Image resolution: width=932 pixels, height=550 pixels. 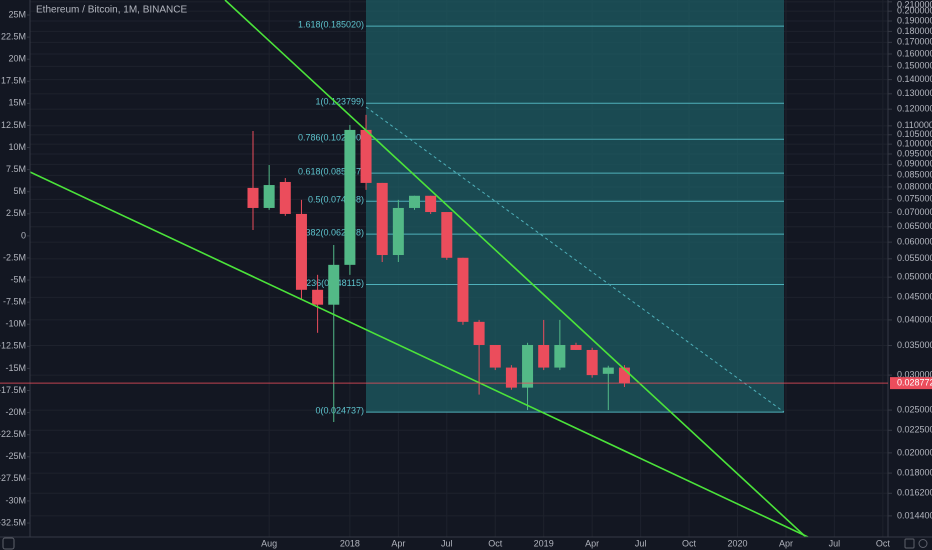 What do you see at coordinates (350, 543) in the screenshot?
I see `x-tick-label: 2018` at bounding box center [350, 543].